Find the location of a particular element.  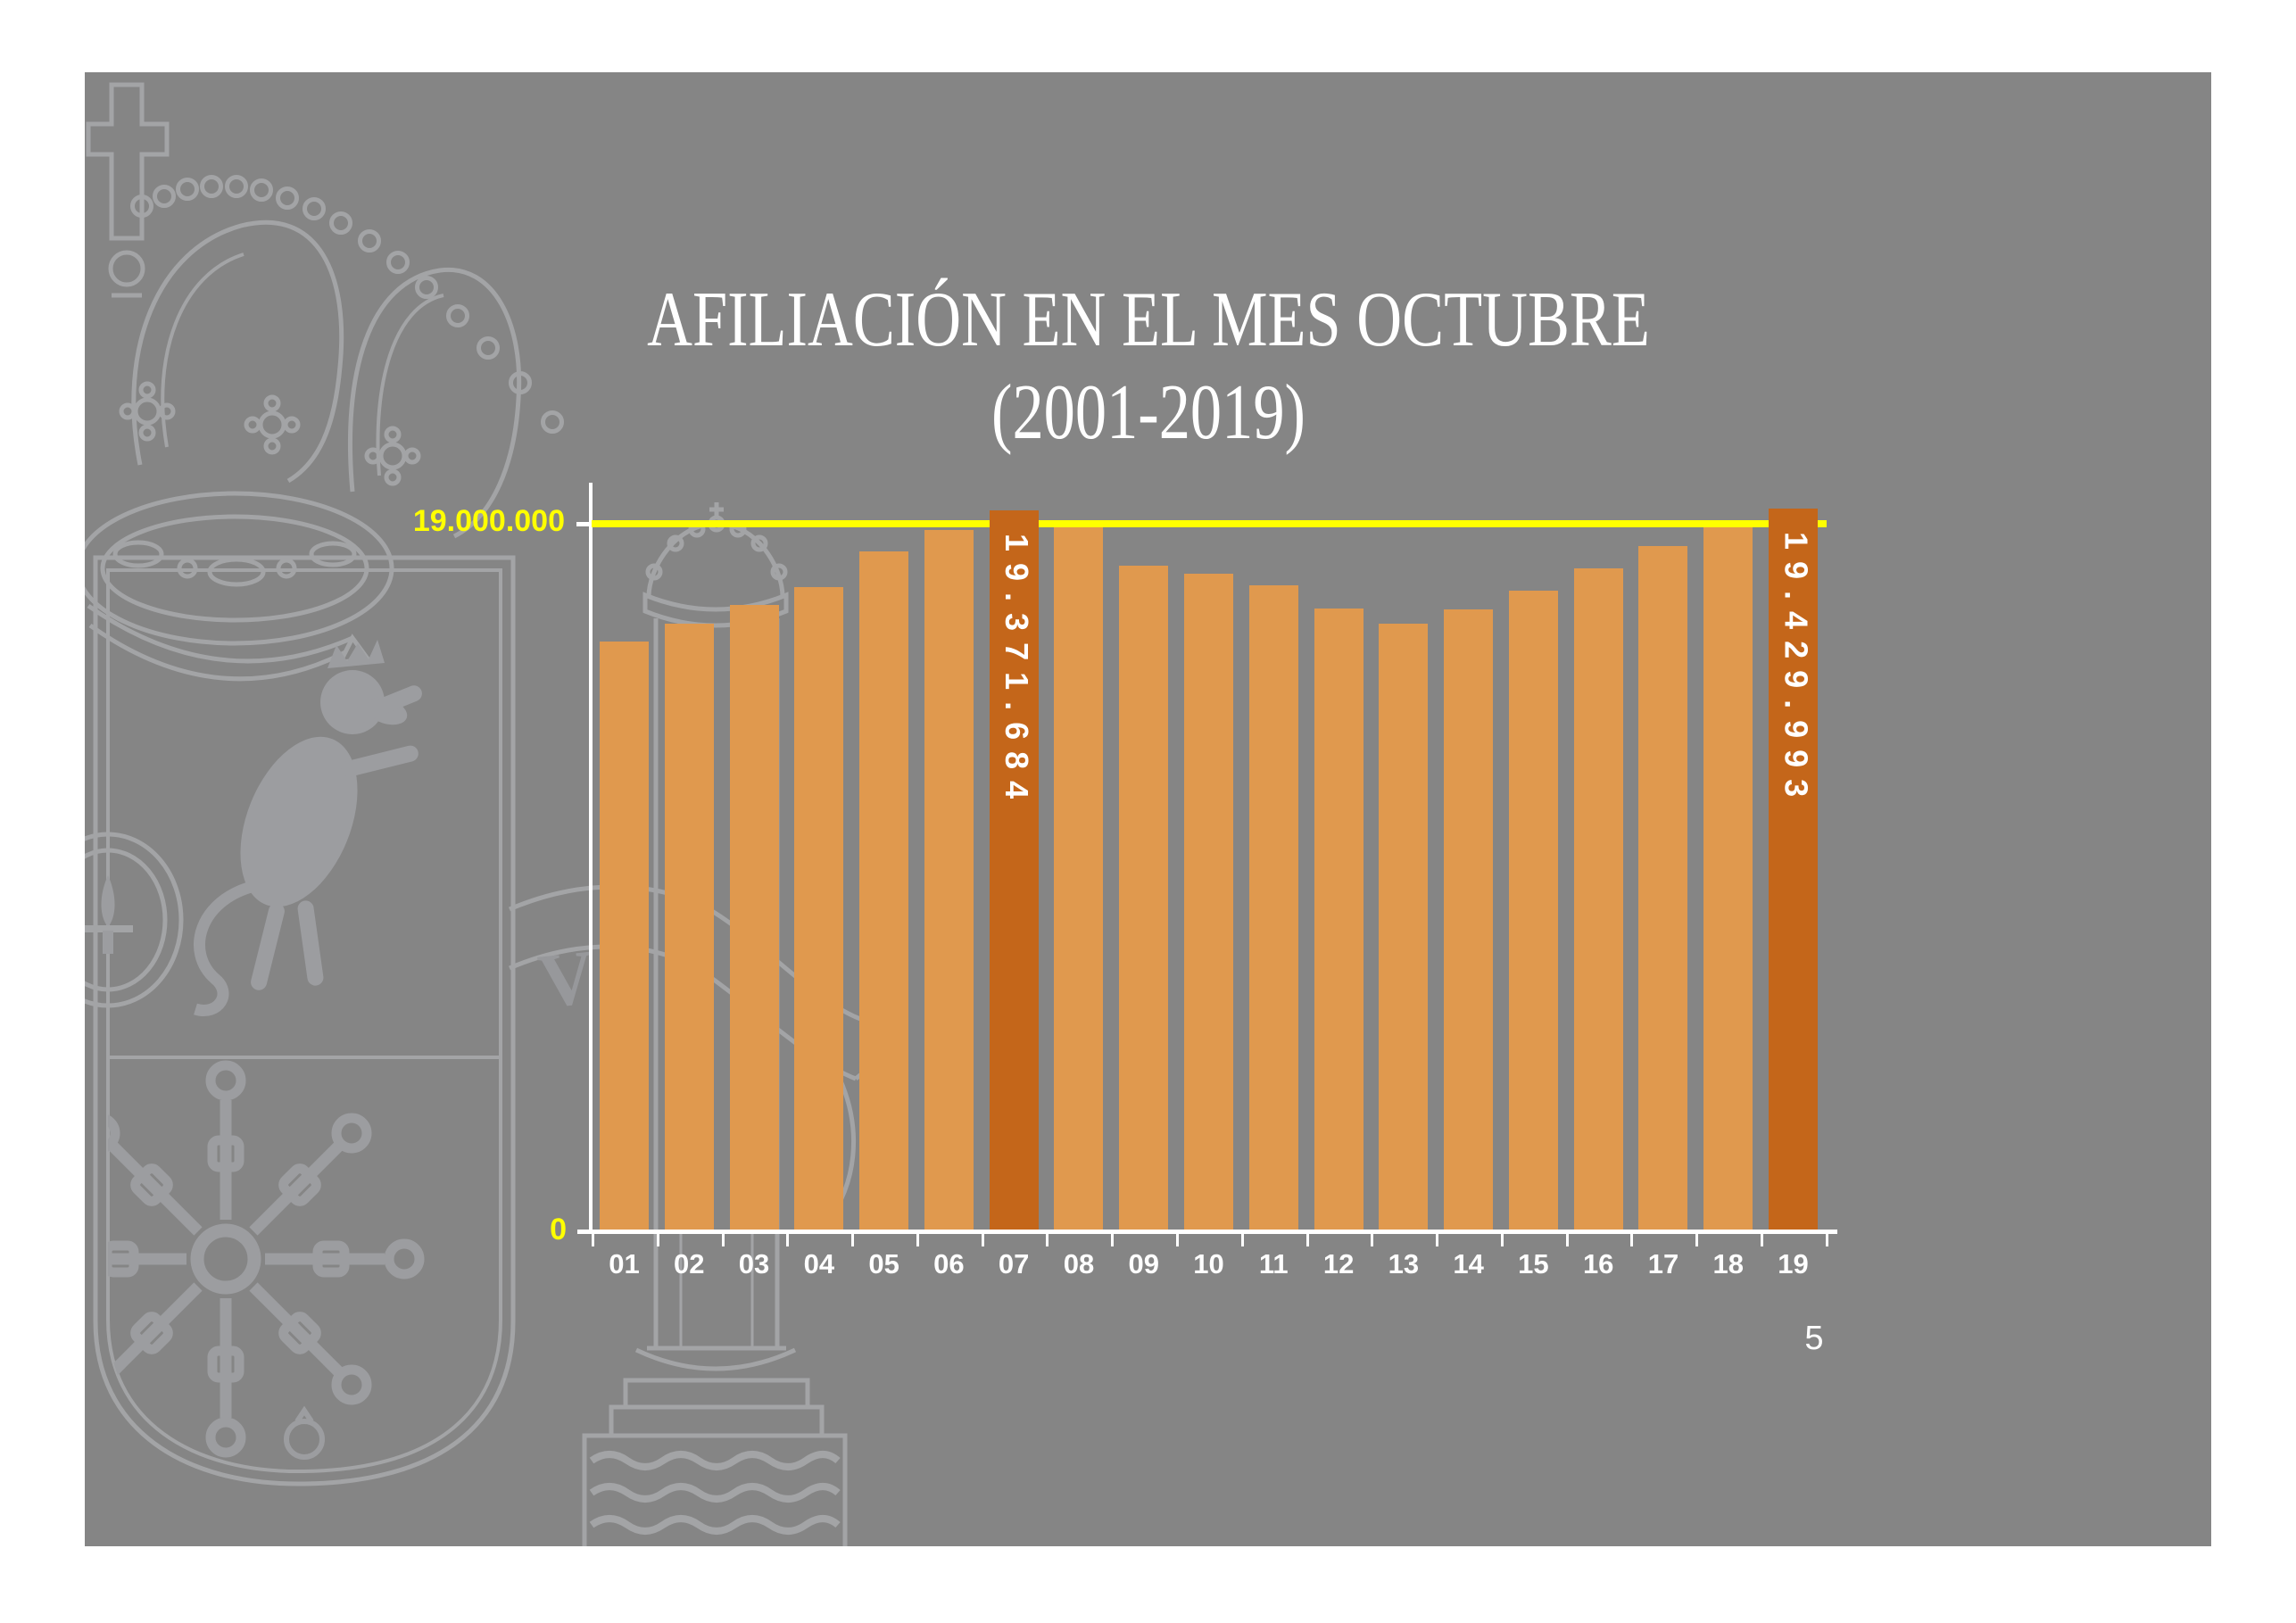

chart-title-line2: (2001-2019) is located at coordinates (1148, 412).